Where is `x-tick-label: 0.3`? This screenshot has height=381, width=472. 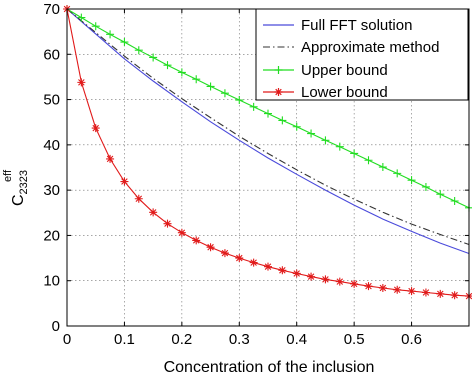 x-tick-label: 0.3 is located at coordinates (239, 339).